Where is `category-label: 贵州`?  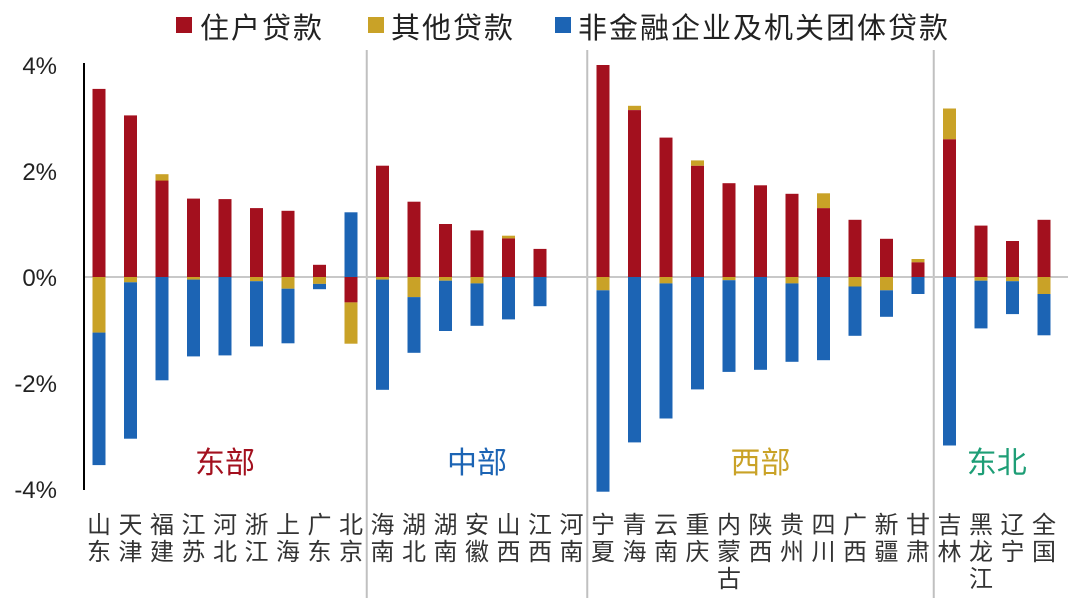 category-label: 贵州 is located at coordinates (792, 538).